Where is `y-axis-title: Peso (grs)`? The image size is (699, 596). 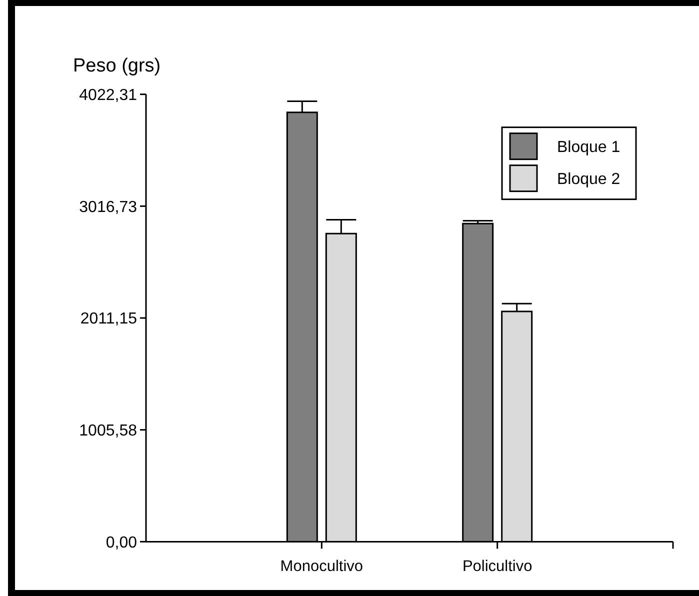 y-axis-title: Peso (grs) is located at coordinates (117, 66).